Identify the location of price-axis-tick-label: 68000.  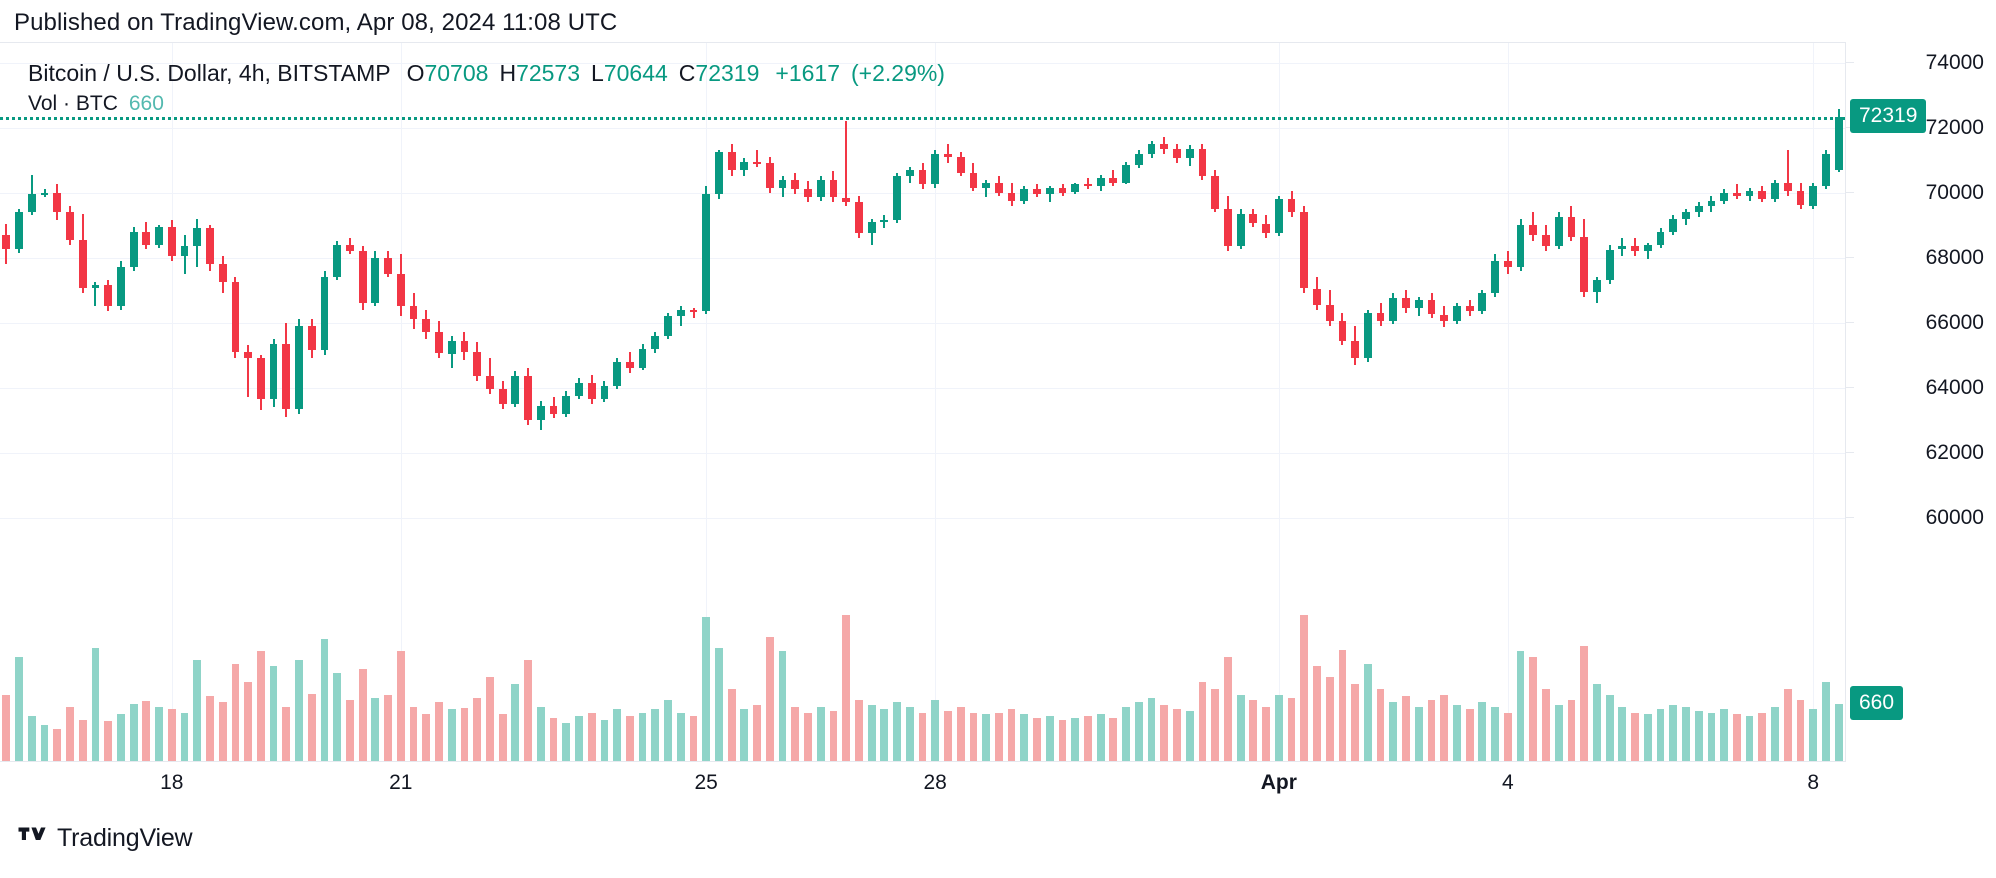
(1954, 257).